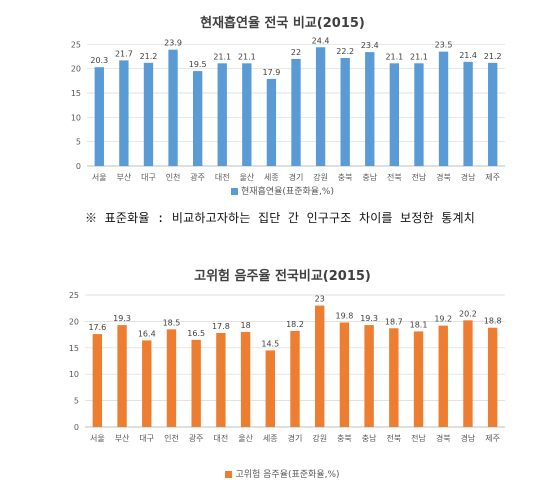 This screenshot has height=485, width=550. What do you see at coordinates (468, 313) in the screenshot?
I see `data-label: 20.2` at bounding box center [468, 313].